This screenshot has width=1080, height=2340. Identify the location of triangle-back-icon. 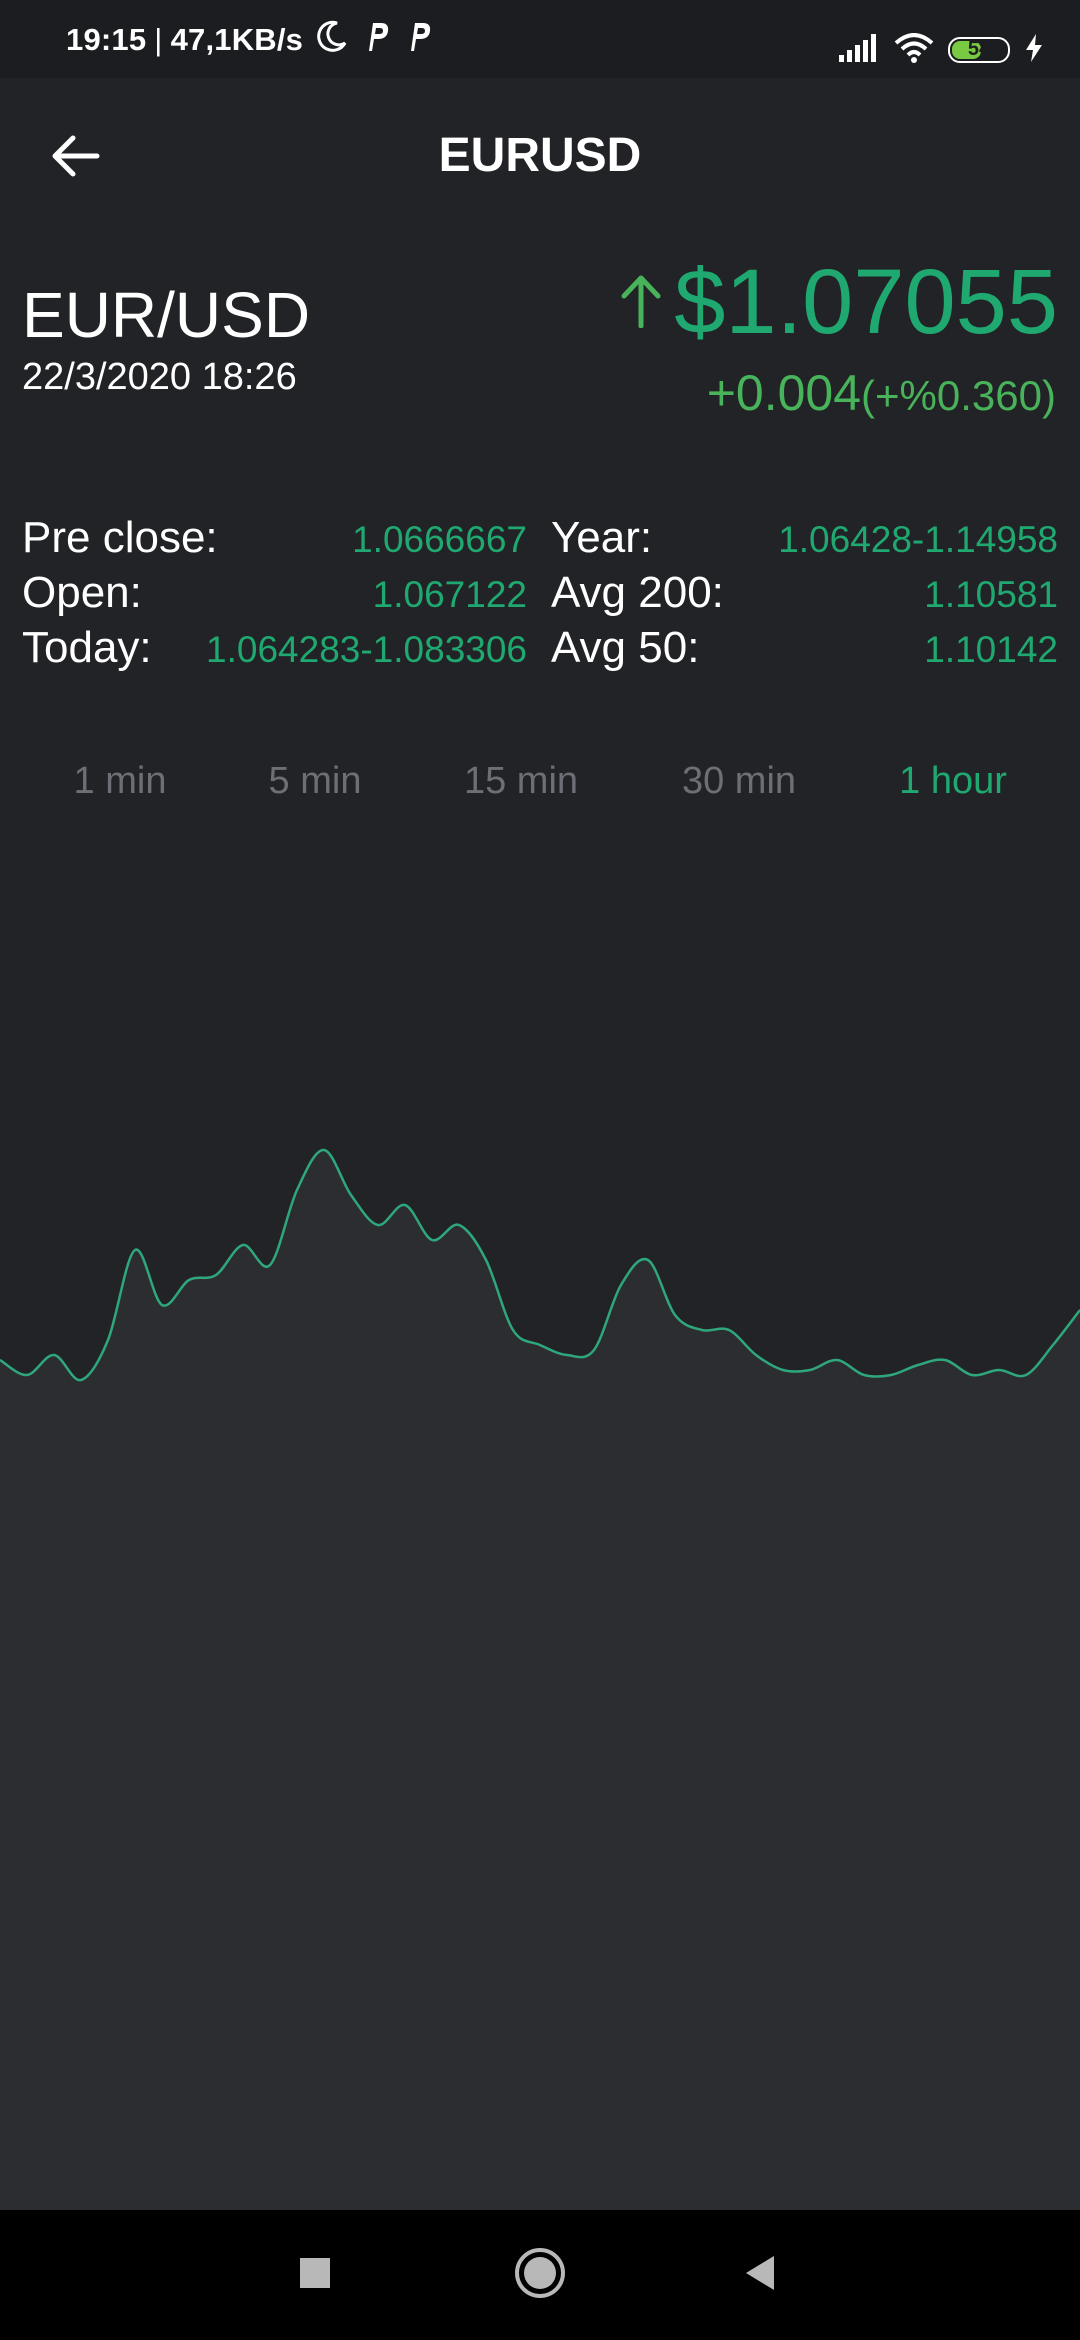
(760, 2275).